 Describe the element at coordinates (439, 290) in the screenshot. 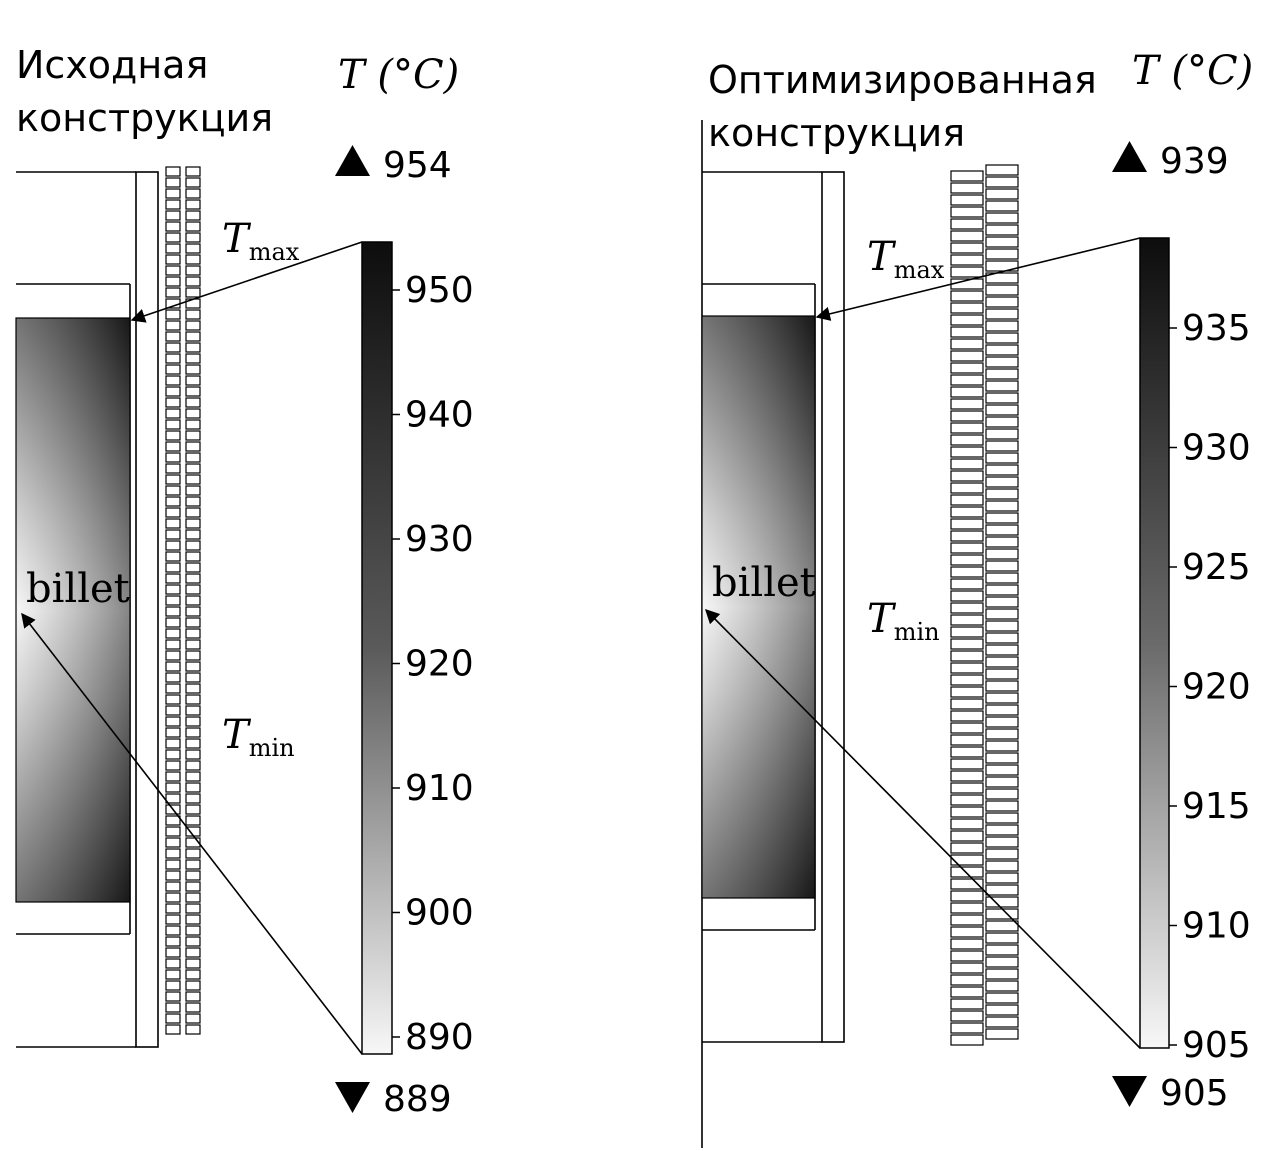

I see `tick-label: 950` at that location.